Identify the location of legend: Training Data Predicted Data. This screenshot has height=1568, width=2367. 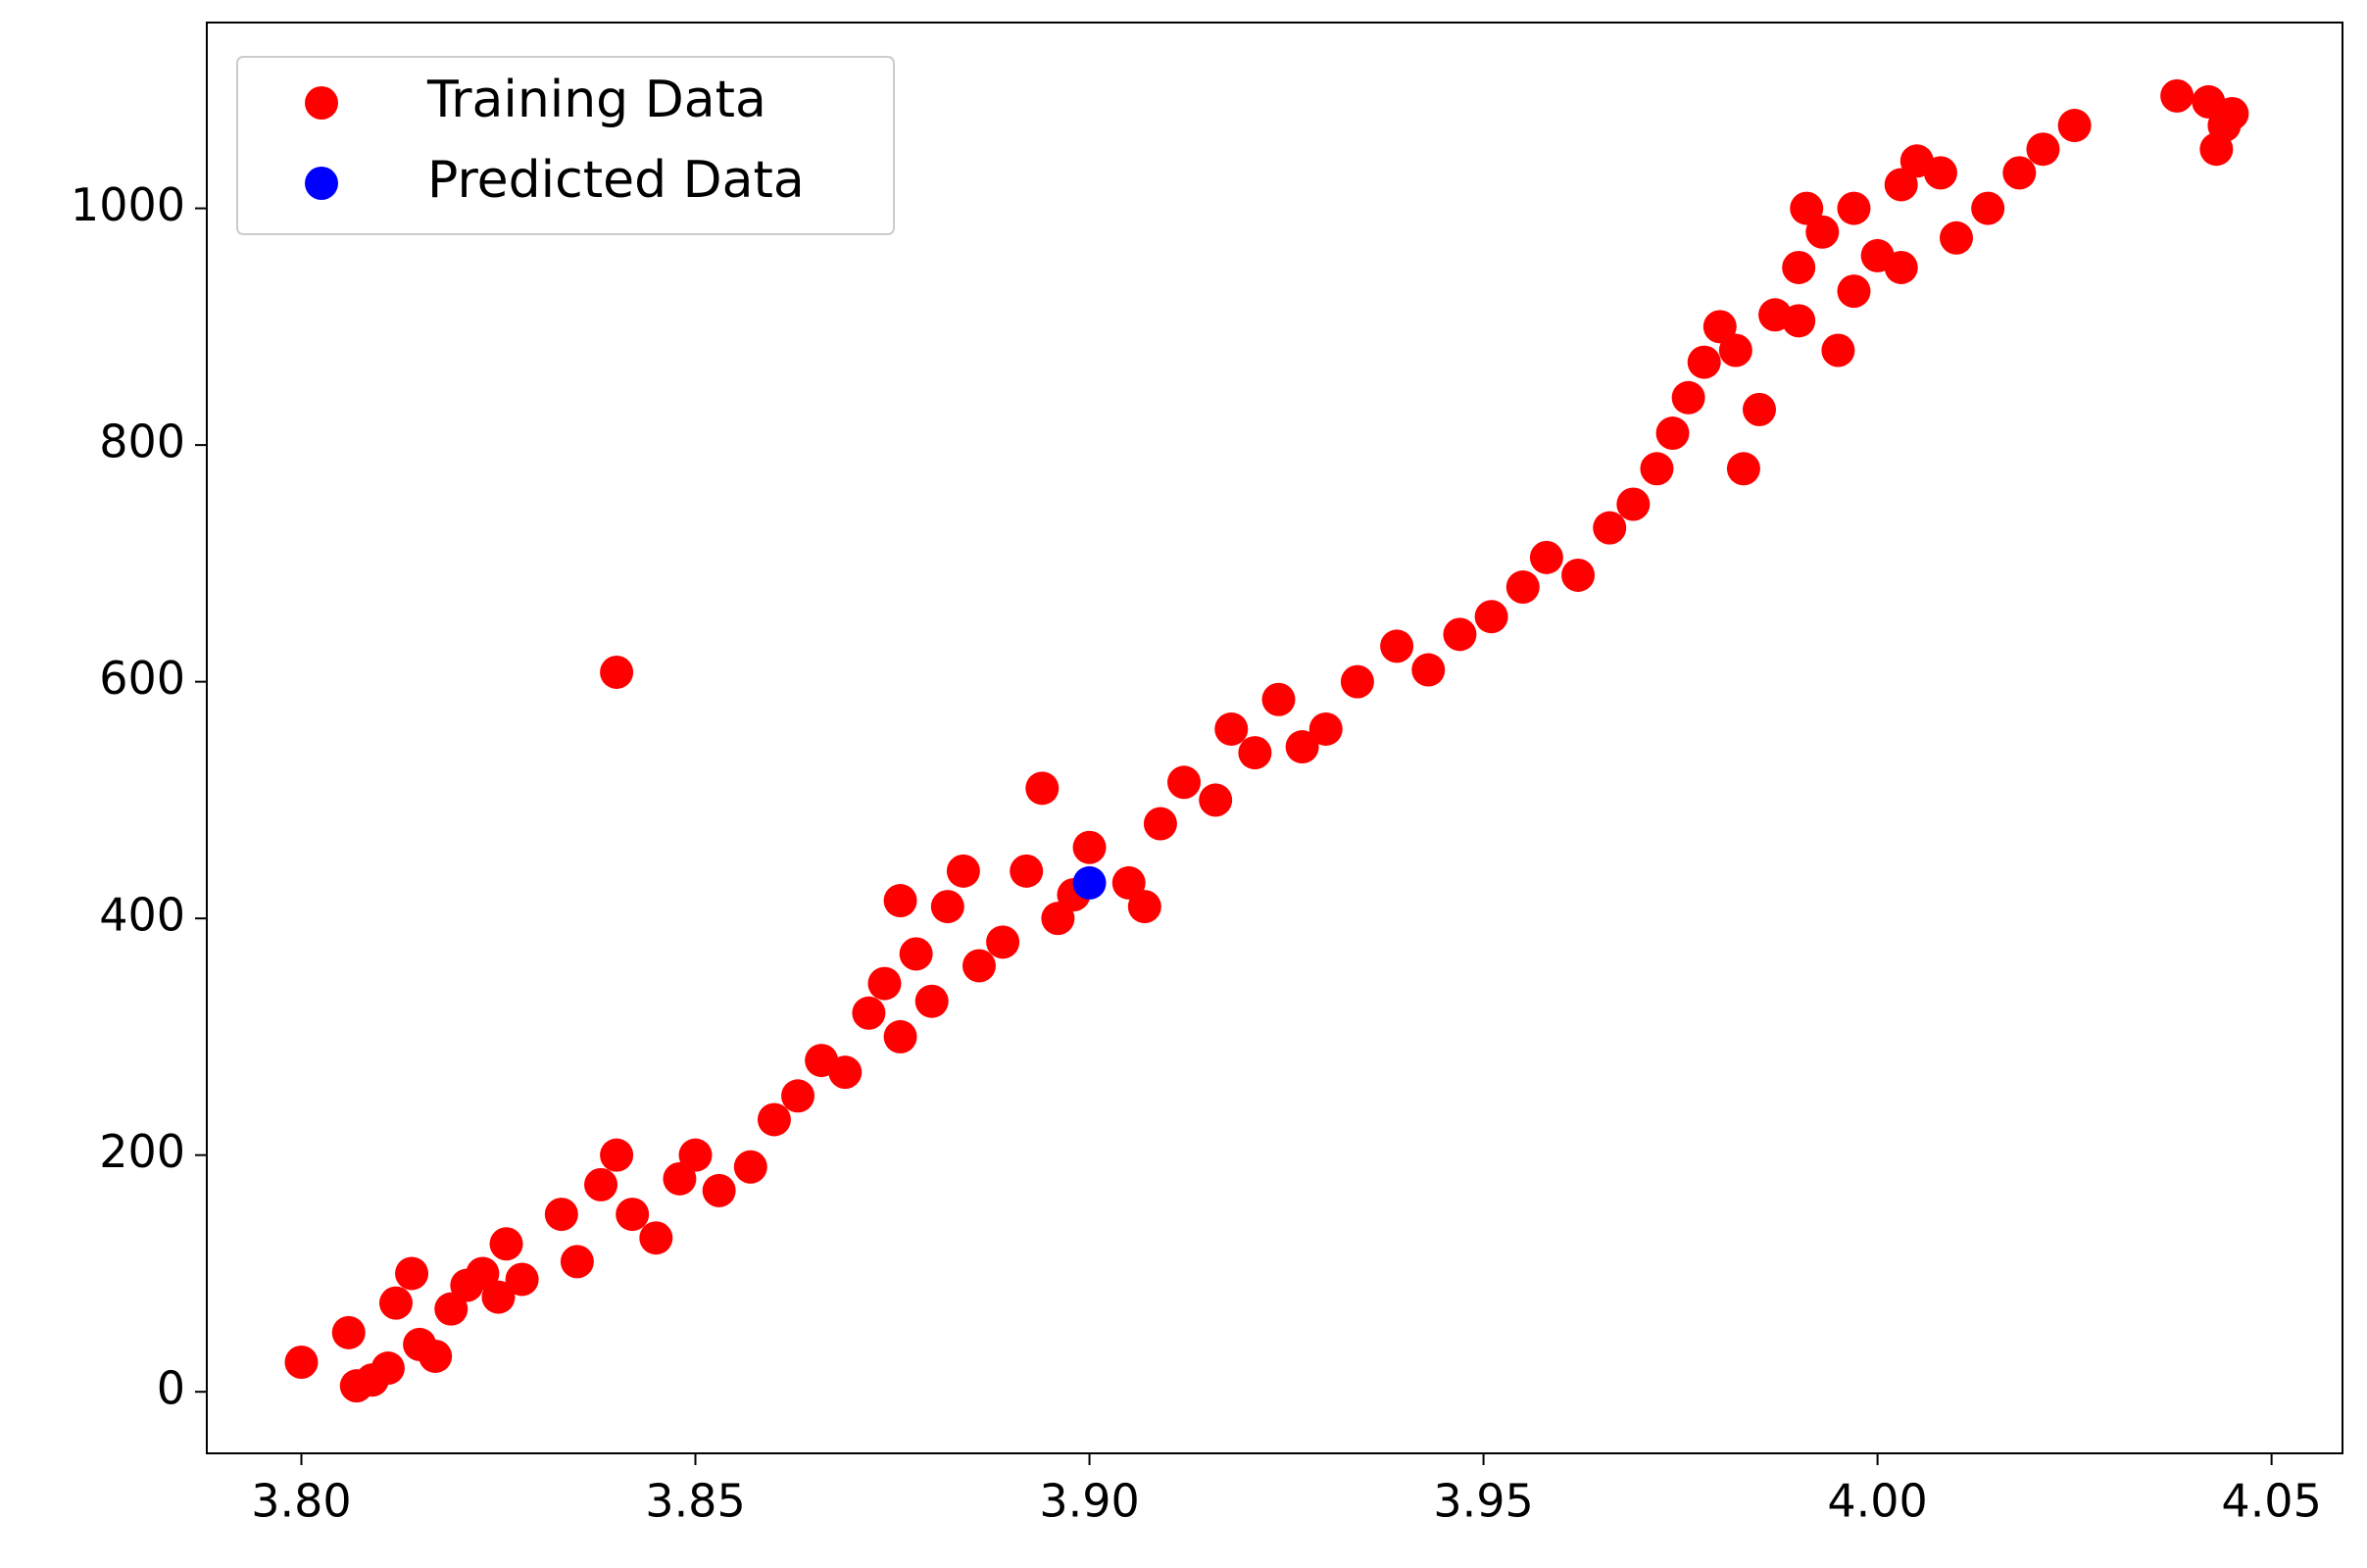
(566, 145).